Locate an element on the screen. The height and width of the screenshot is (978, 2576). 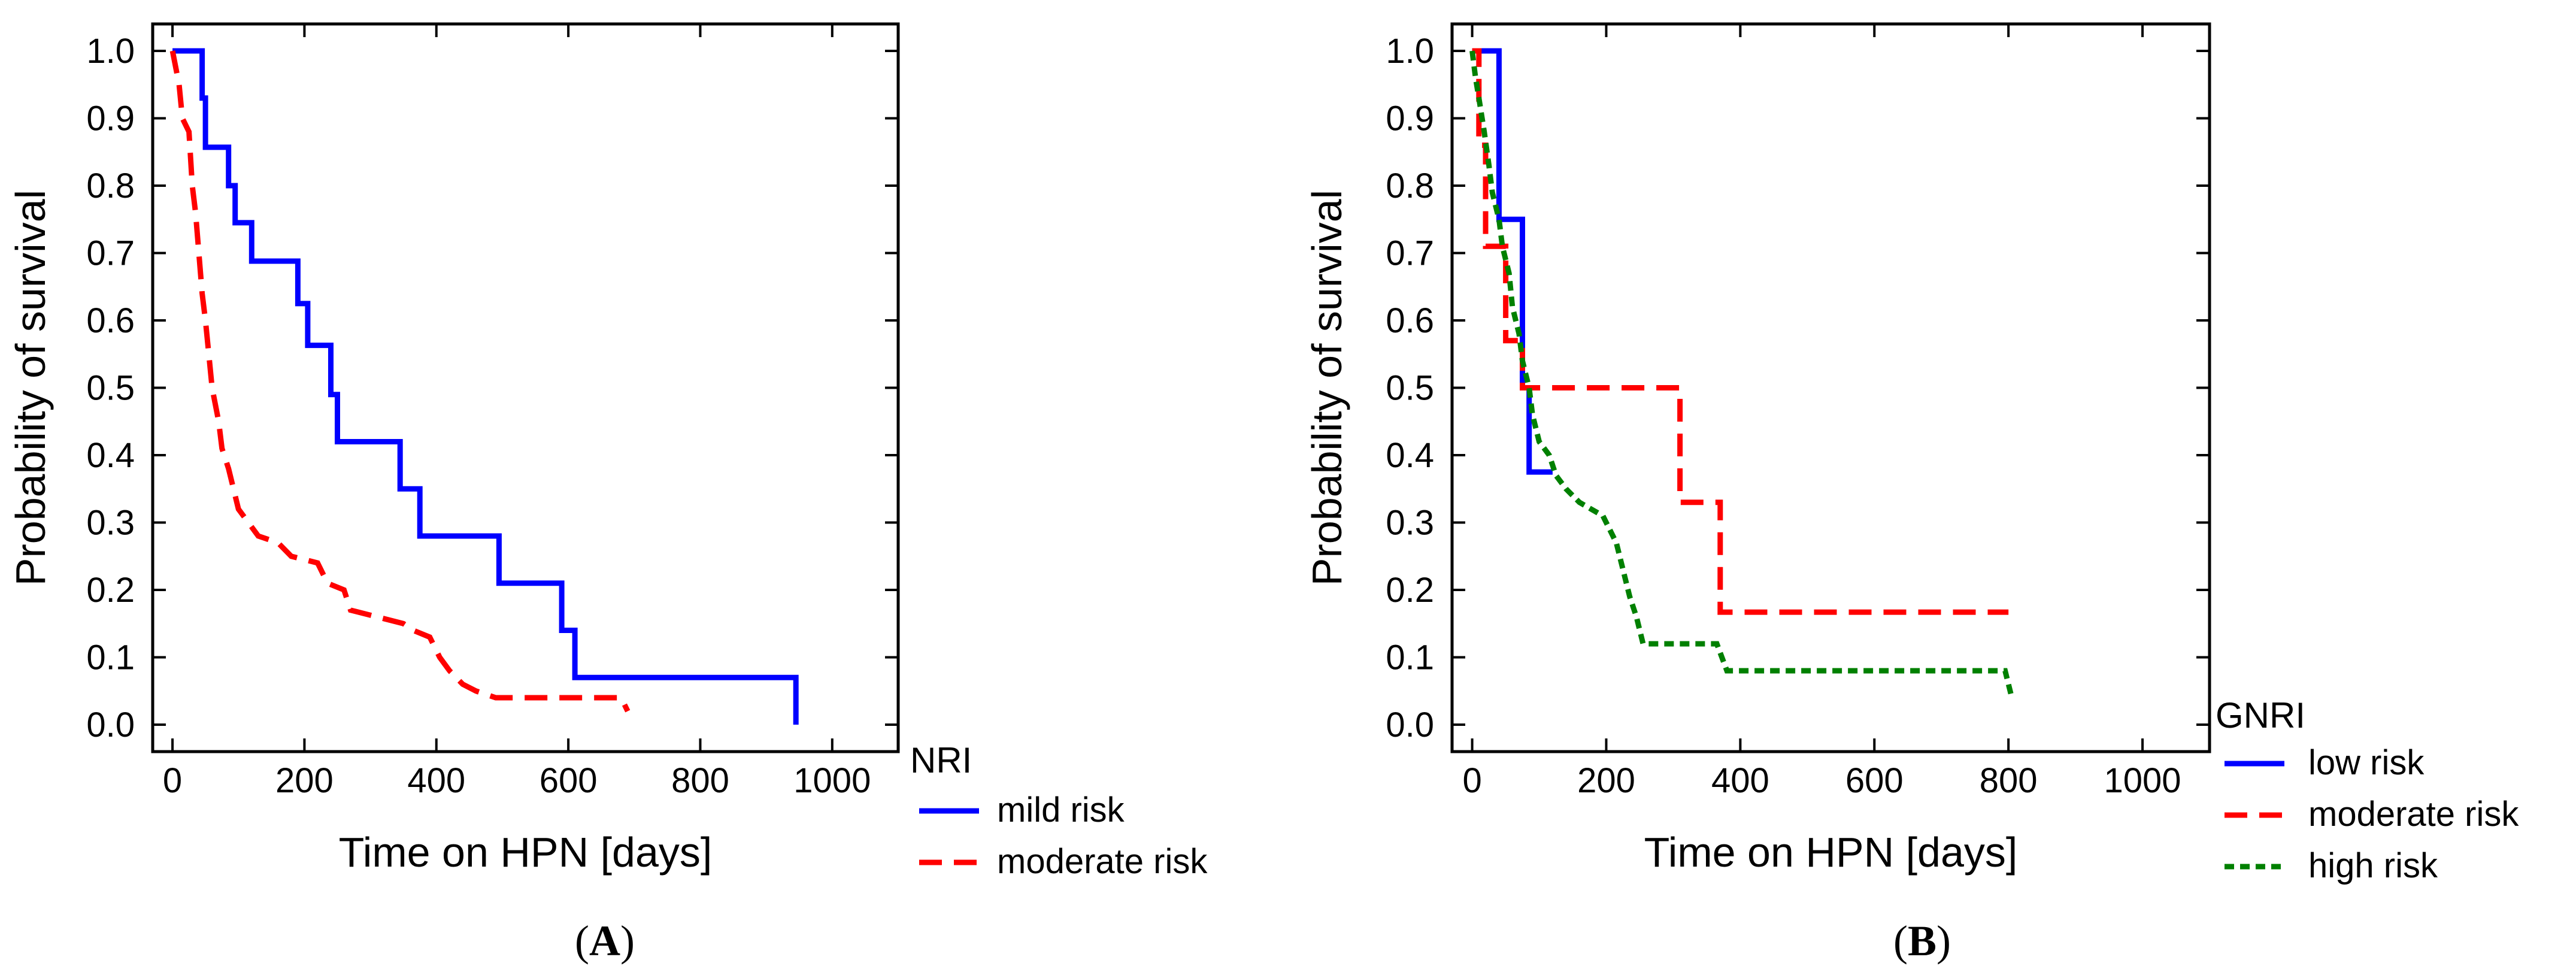
legend-entry-label: mild risk is located at coordinates (1061, 810).